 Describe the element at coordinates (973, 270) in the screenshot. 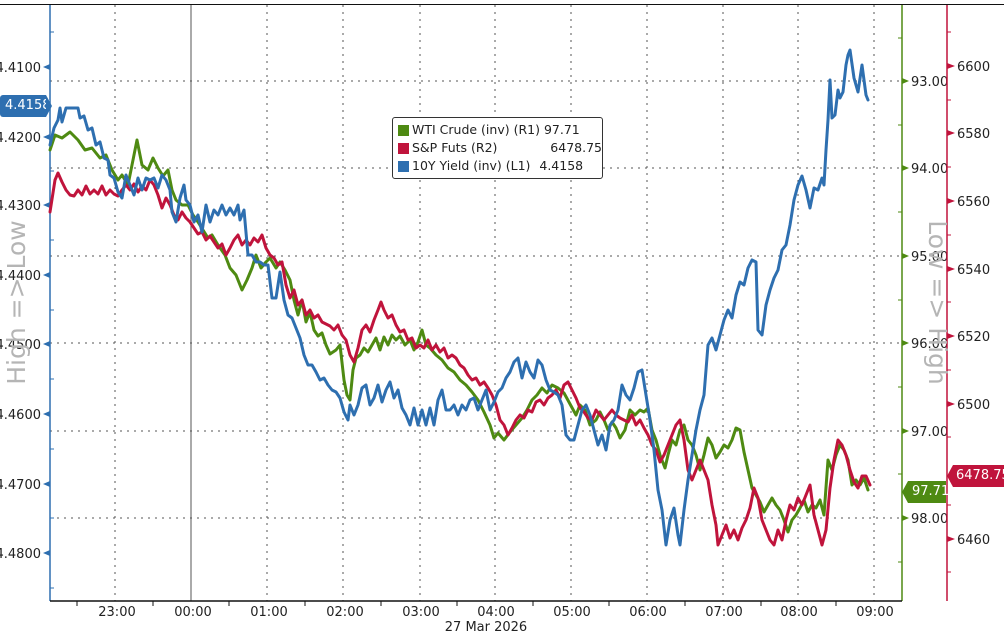

I see `r2-tick: 6540` at that location.